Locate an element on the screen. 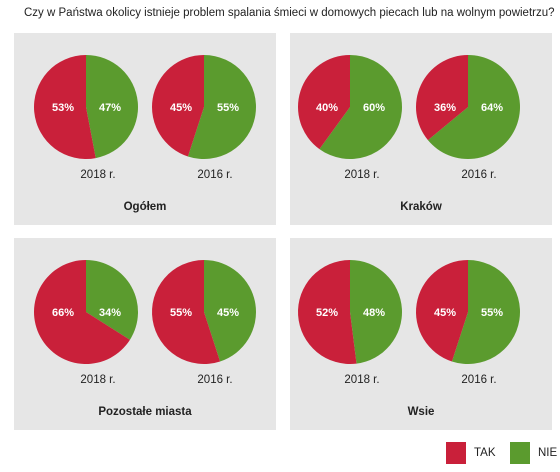  pie-2016: 55% 45% is located at coordinates (204, 312).